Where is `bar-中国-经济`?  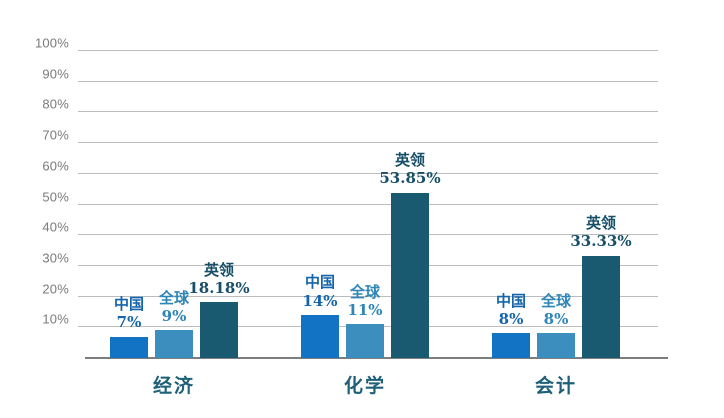
bar-中国-经济 is located at coordinates (129, 347).